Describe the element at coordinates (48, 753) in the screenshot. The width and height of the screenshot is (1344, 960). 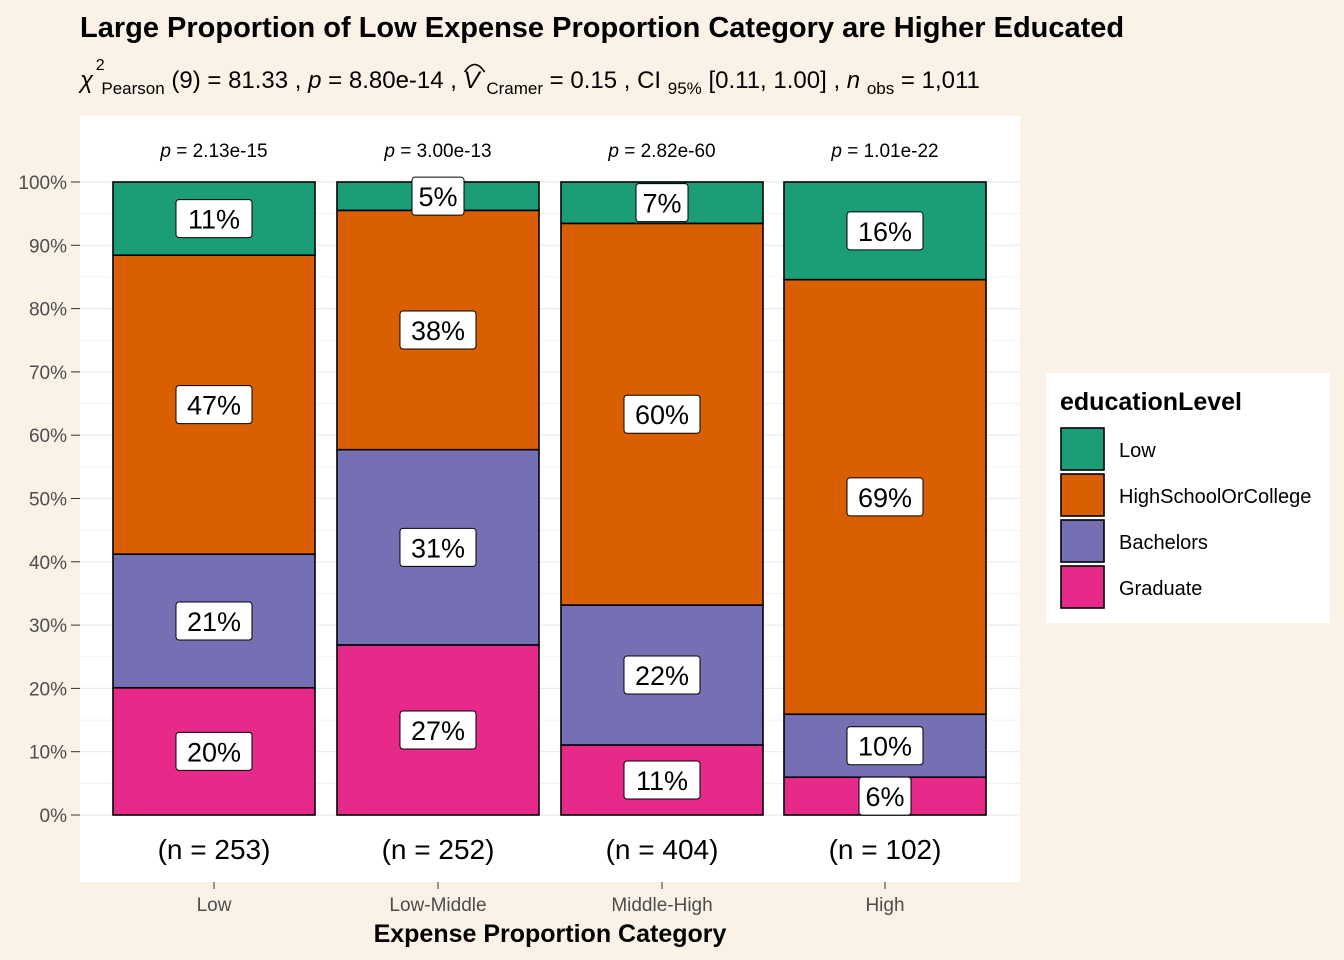
I see `y-tick-label: 10%` at that location.